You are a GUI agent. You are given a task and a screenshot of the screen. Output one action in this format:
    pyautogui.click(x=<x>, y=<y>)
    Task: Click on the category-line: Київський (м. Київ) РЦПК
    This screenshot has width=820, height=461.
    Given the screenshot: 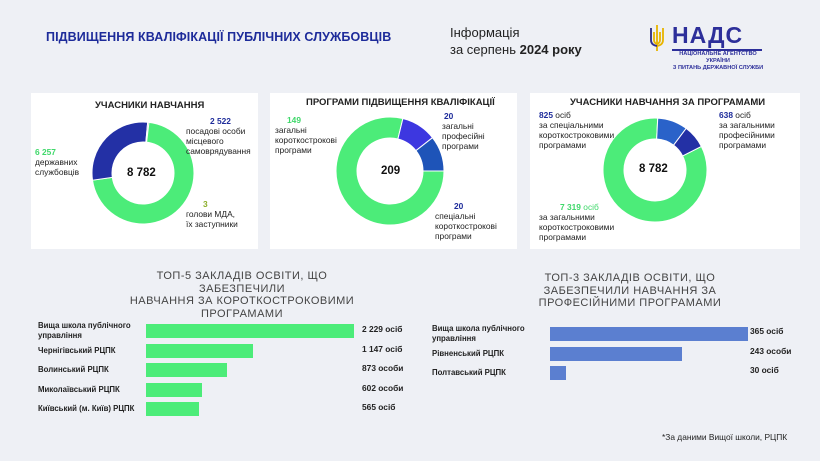 What is the action you would take?
    pyautogui.click(x=86, y=408)
    